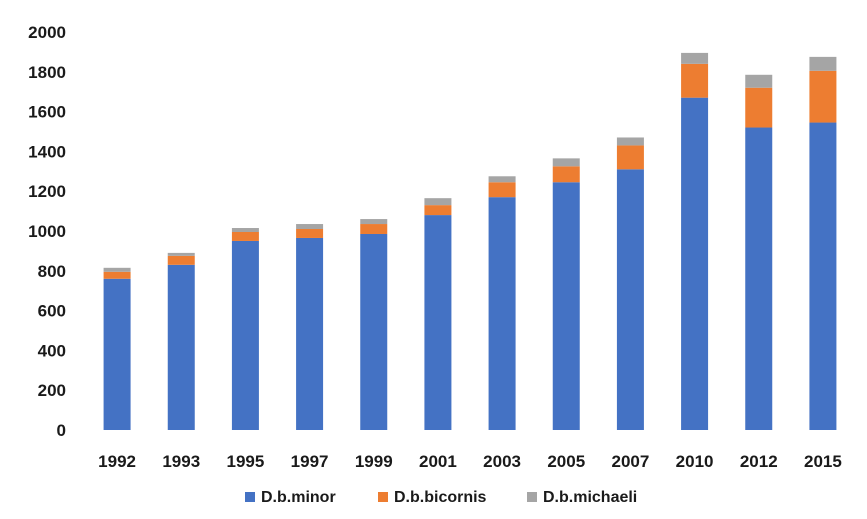  Describe the element at coordinates (250, 497) in the screenshot. I see `legend-swatch-d-b-minor` at that location.